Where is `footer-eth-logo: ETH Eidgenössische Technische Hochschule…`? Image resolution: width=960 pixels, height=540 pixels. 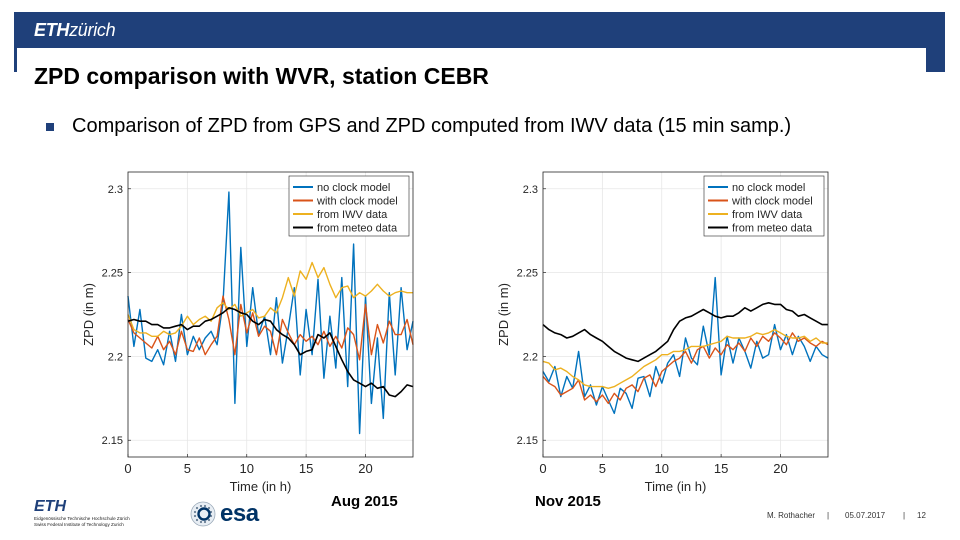
footer-eth-logo: ETH Eidgenössische Technische Hochschule… is located at coordinates (109, 513).